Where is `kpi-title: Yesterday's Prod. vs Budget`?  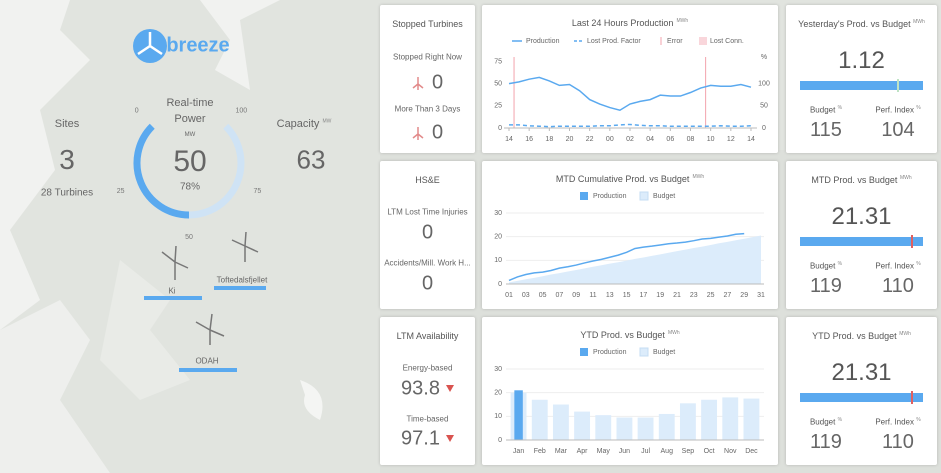
kpi-title: Yesterday's Prod. vs Budget is located at coordinates (854, 24).